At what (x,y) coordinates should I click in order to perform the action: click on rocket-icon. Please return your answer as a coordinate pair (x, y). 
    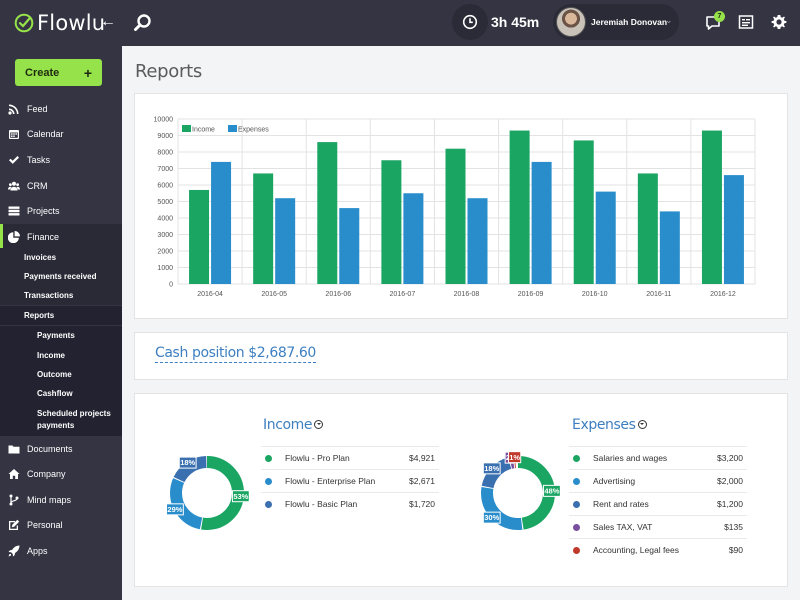
    Looking at the image, I should click on (14, 551).